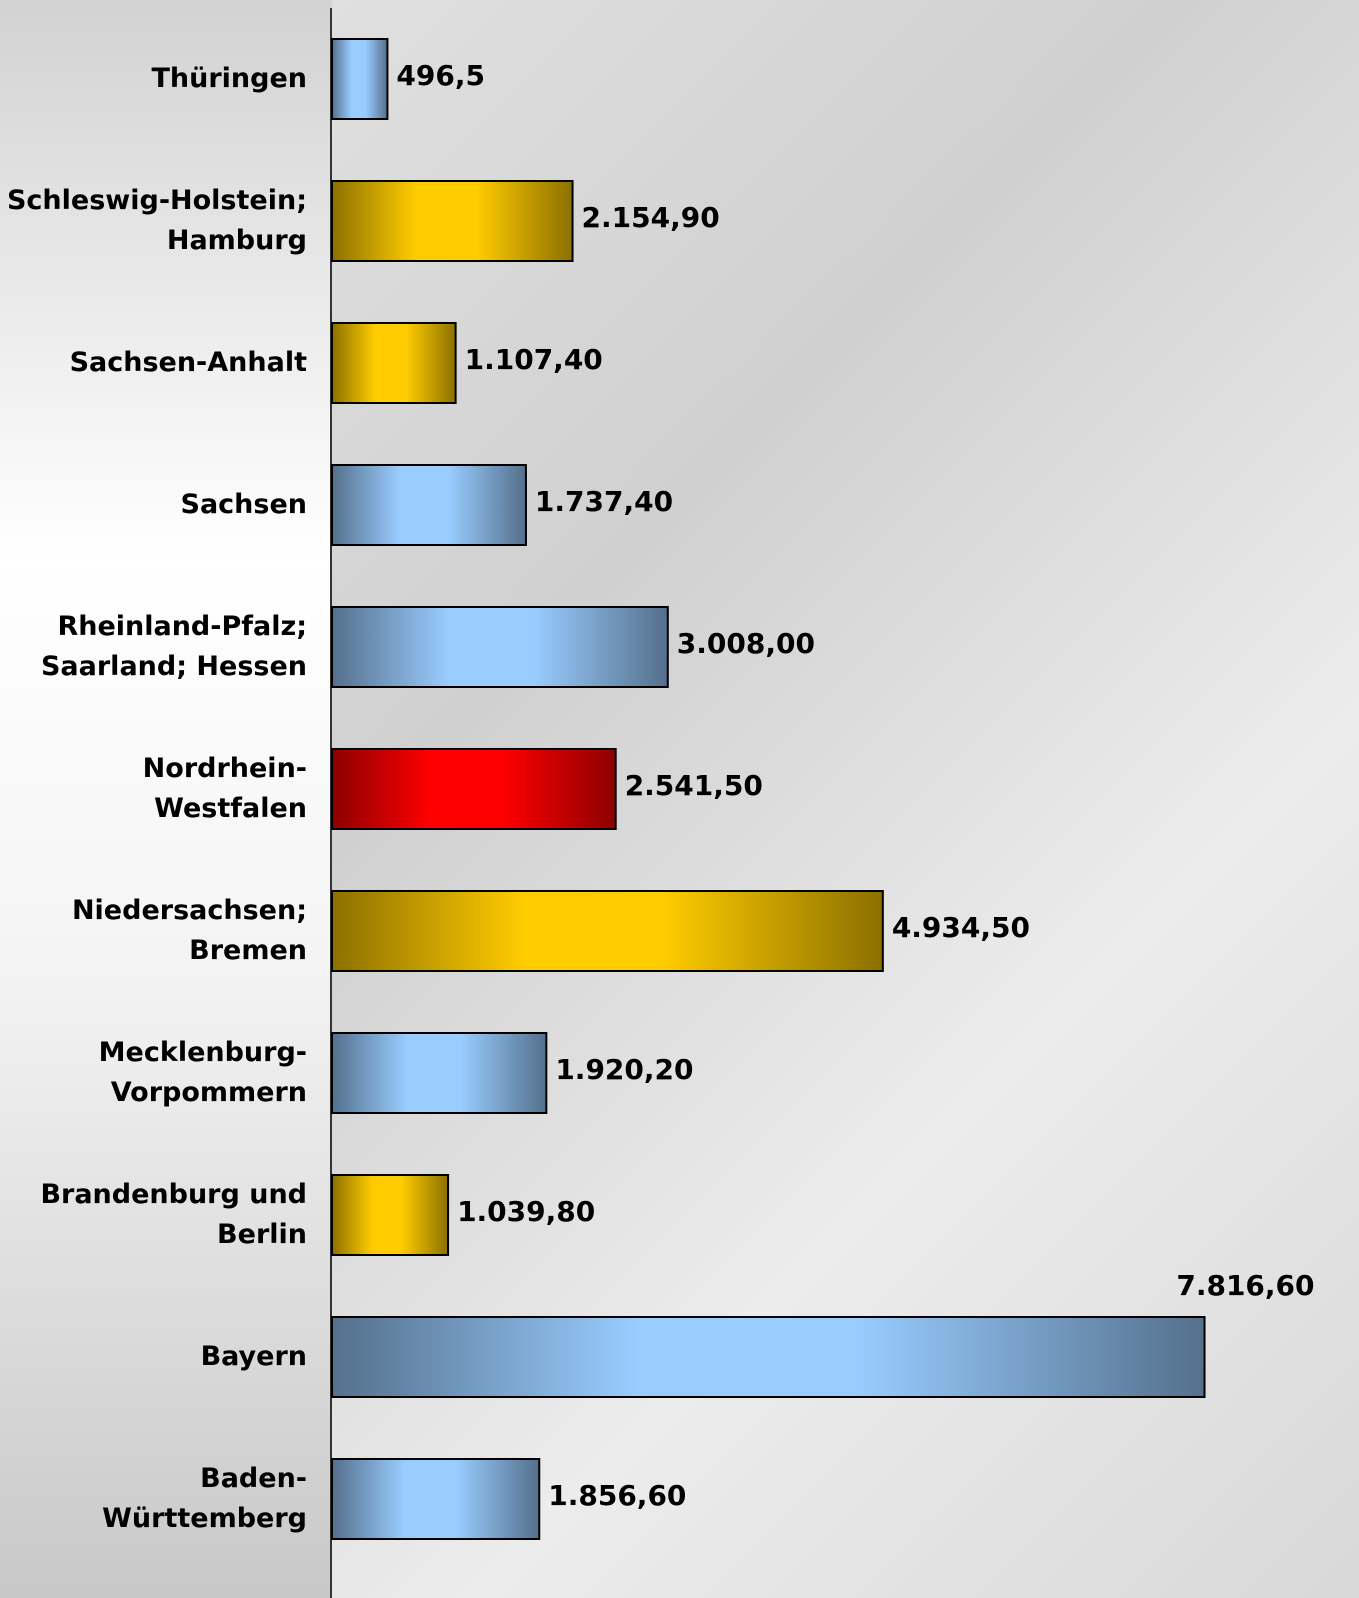  What do you see at coordinates (202, 1072) in the screenshot?
I see `category-label: Mecklenburg- Vorpommern` at bounding box center [202, 1072].